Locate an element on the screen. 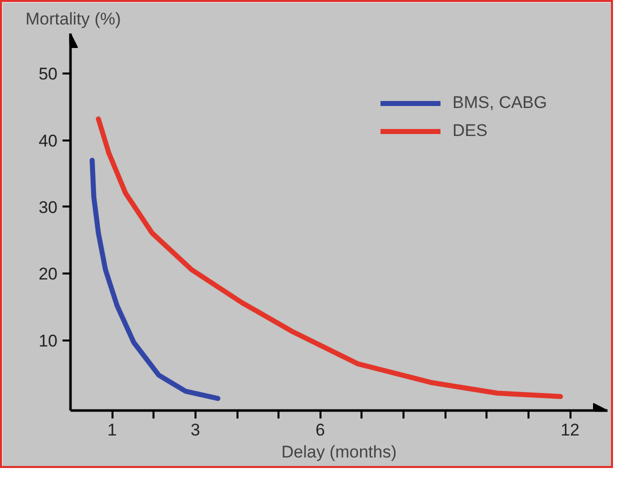  y-tick-label: 30 is located at coordinates (48, 207).